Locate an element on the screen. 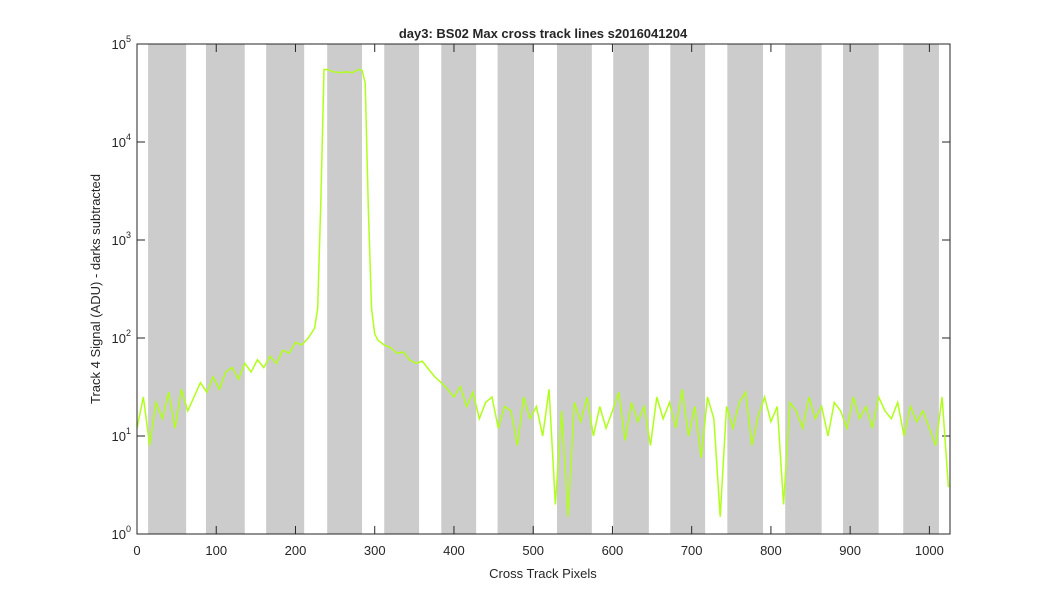 The height and width of the screenshot is (605, 1050). x-tick-label: 700 is located at coordinates (692, 550).